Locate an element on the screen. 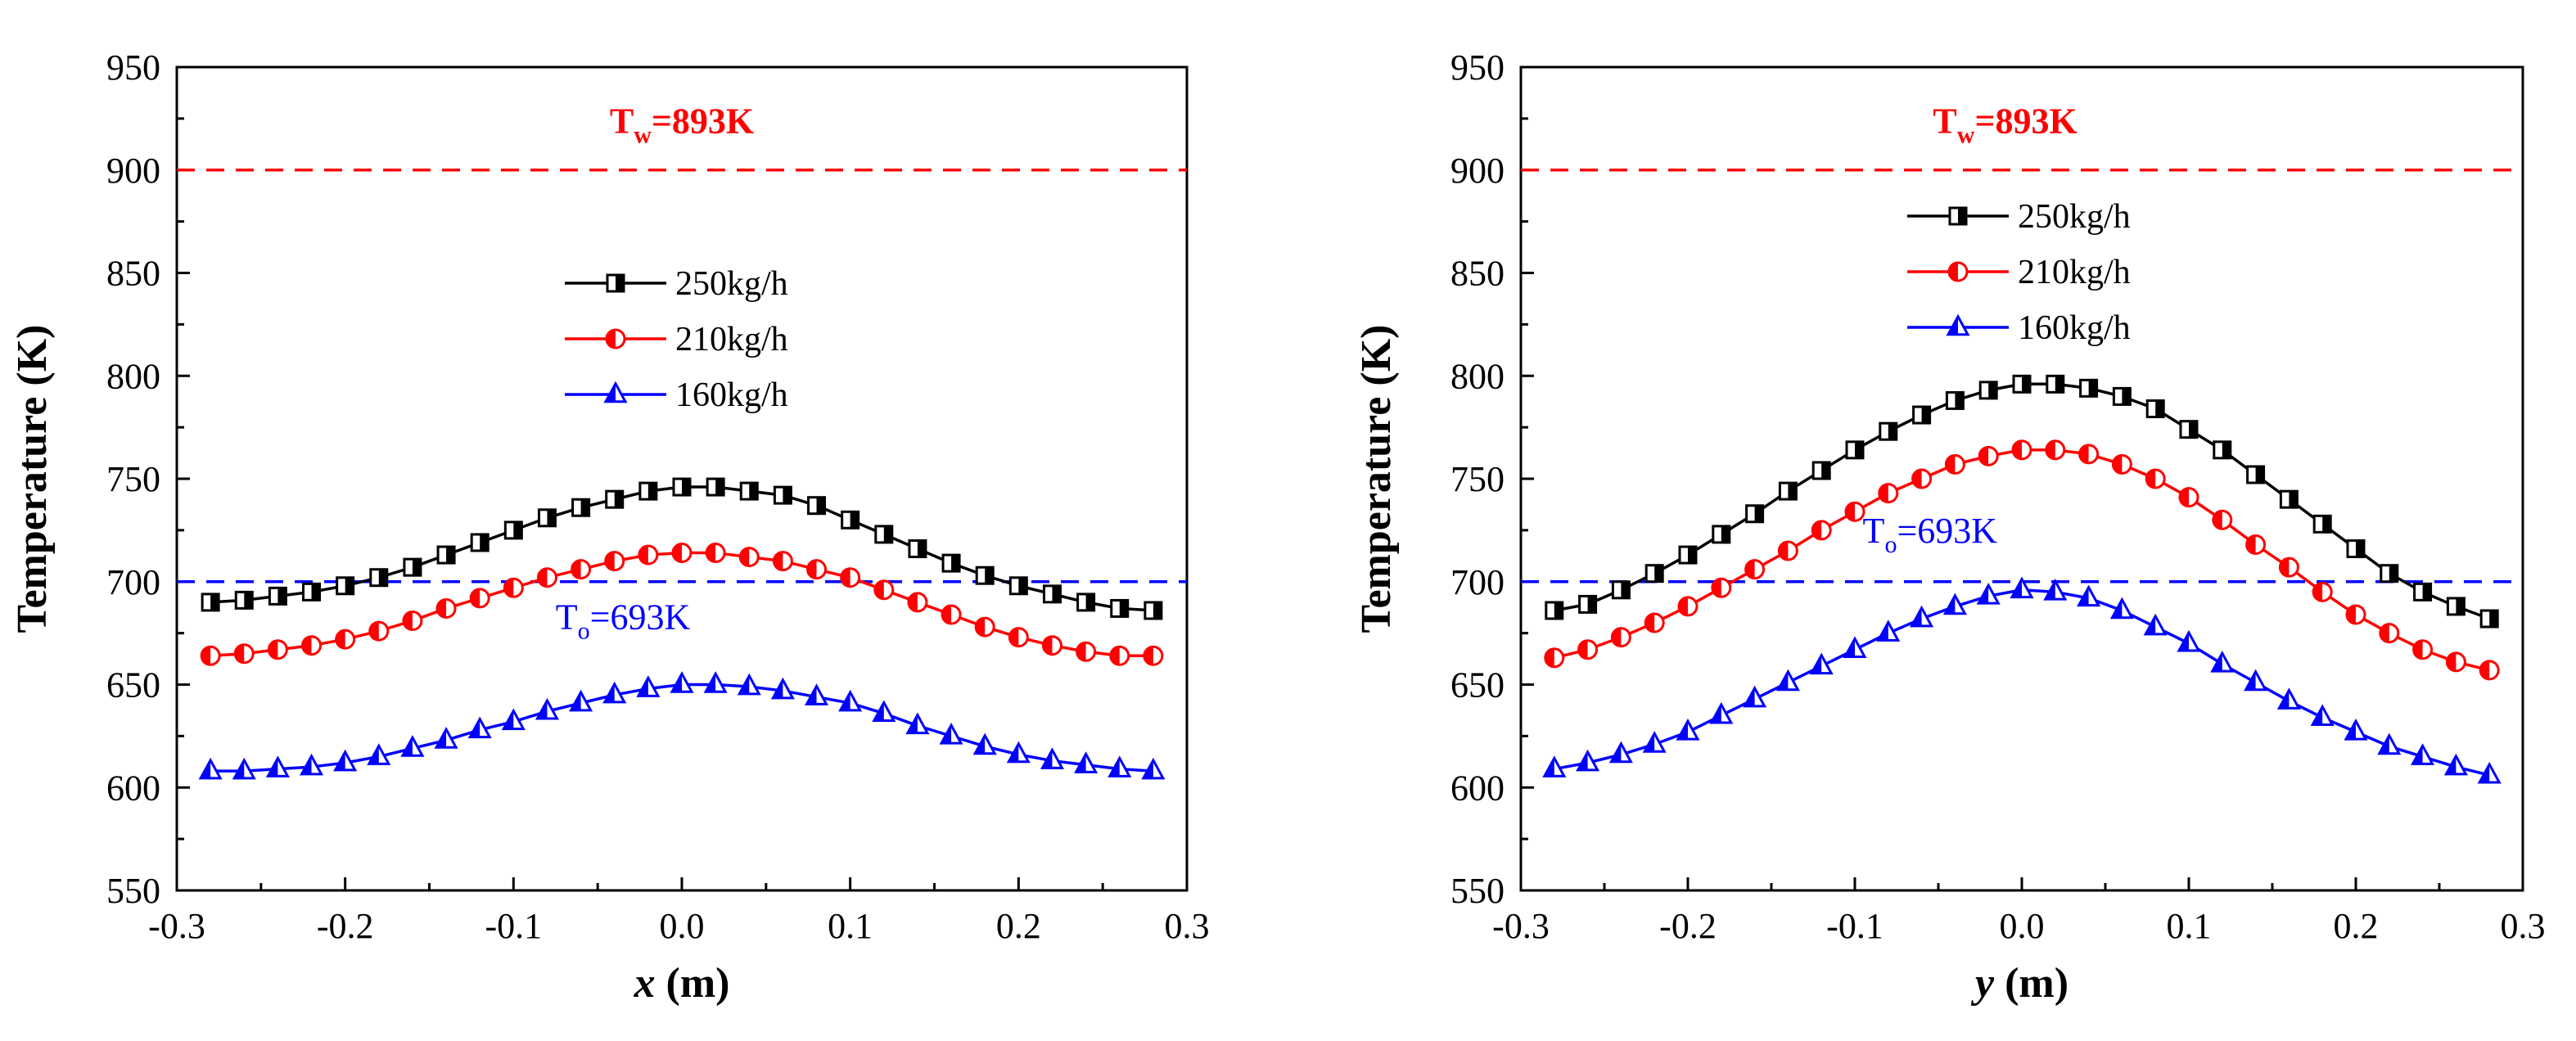 The width and height of the screenshot is (2576, 1041). x-tick-label: 0.1 is located at coordinates (850, 926).